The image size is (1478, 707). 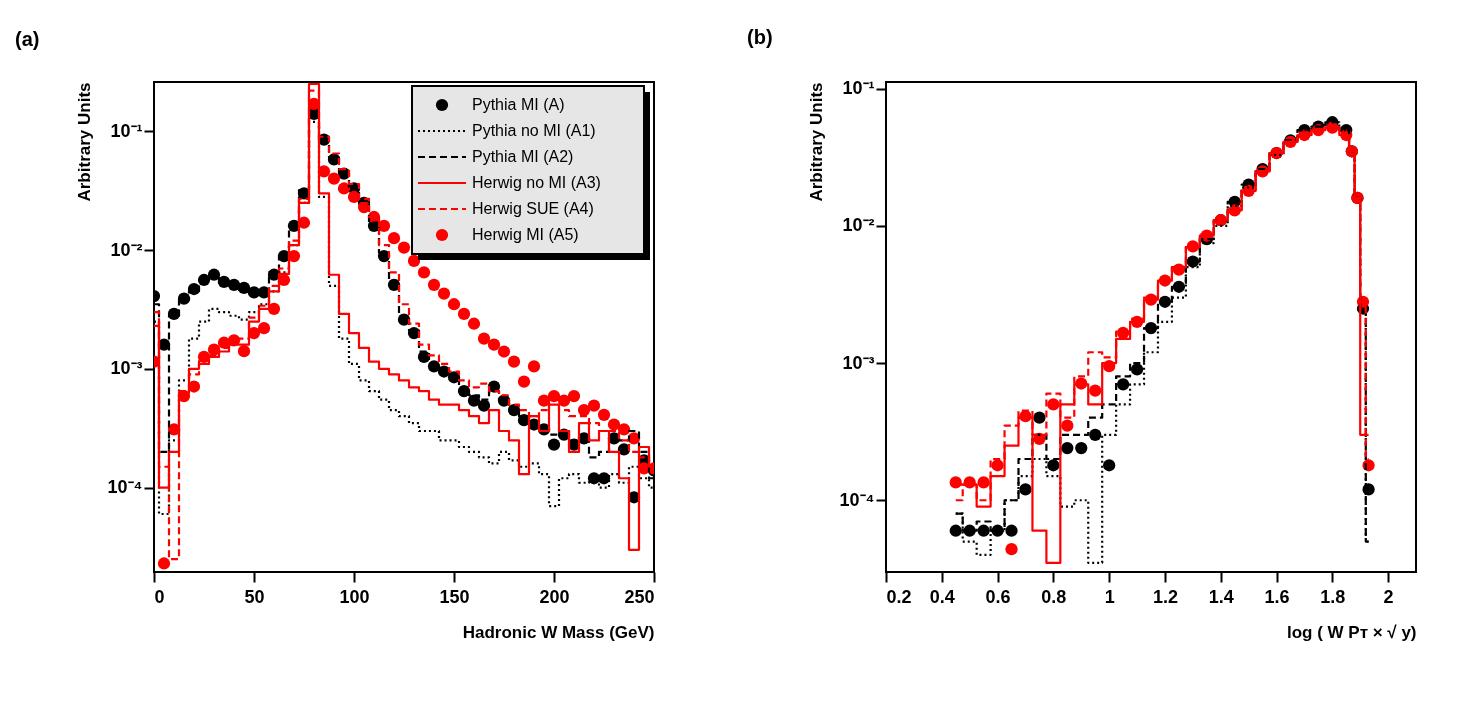 I want to click on x-tick-label: 1.8, so click(x=1333, y=596).